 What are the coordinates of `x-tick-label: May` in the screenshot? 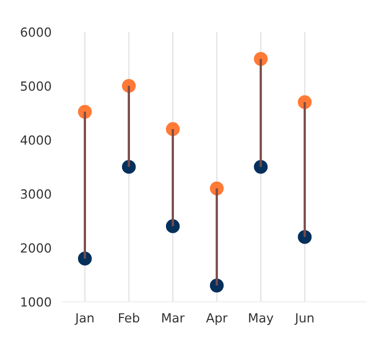 It's located at (261, 319).